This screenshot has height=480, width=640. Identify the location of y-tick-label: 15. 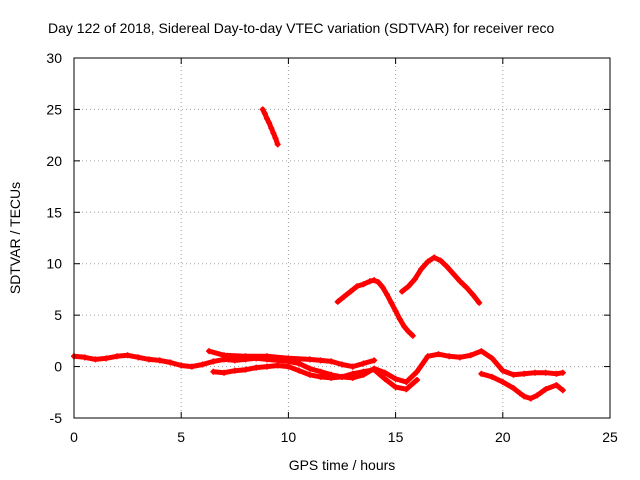
(54, 212).